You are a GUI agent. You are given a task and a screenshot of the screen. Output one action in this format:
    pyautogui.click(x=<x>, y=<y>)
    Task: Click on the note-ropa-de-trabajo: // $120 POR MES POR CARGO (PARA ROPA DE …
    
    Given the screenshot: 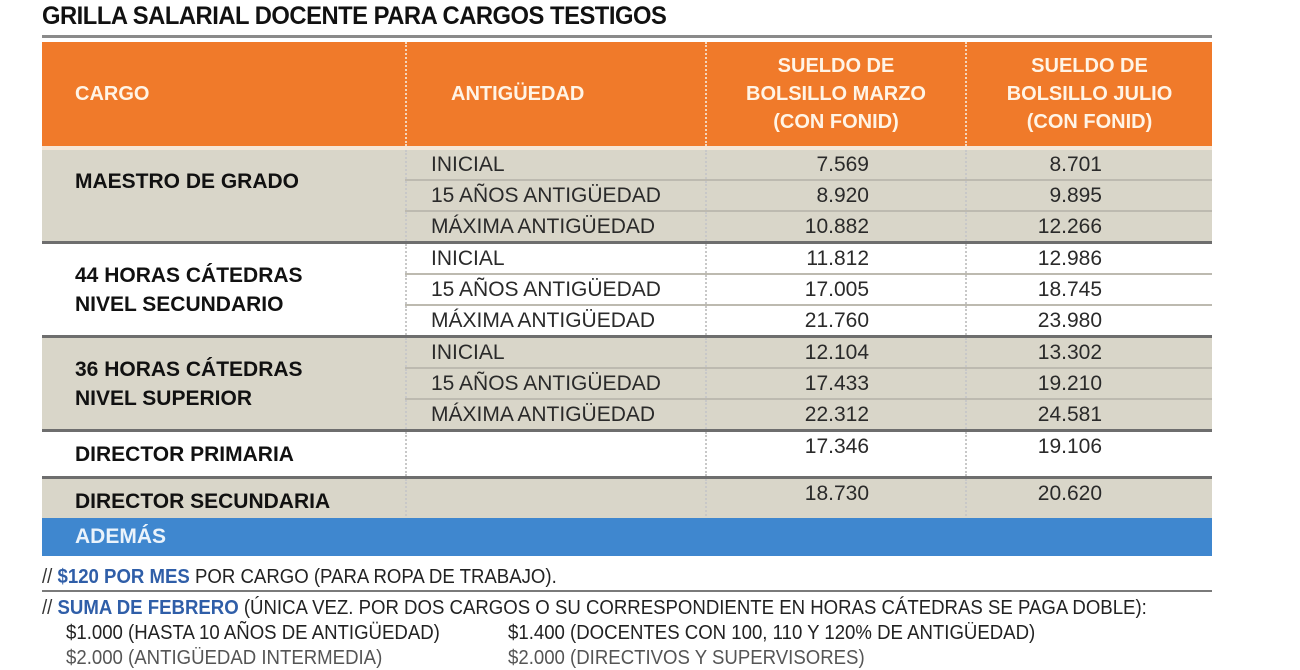 What is the action you would take?
    pyautogui.click(x=586, y=577)
    